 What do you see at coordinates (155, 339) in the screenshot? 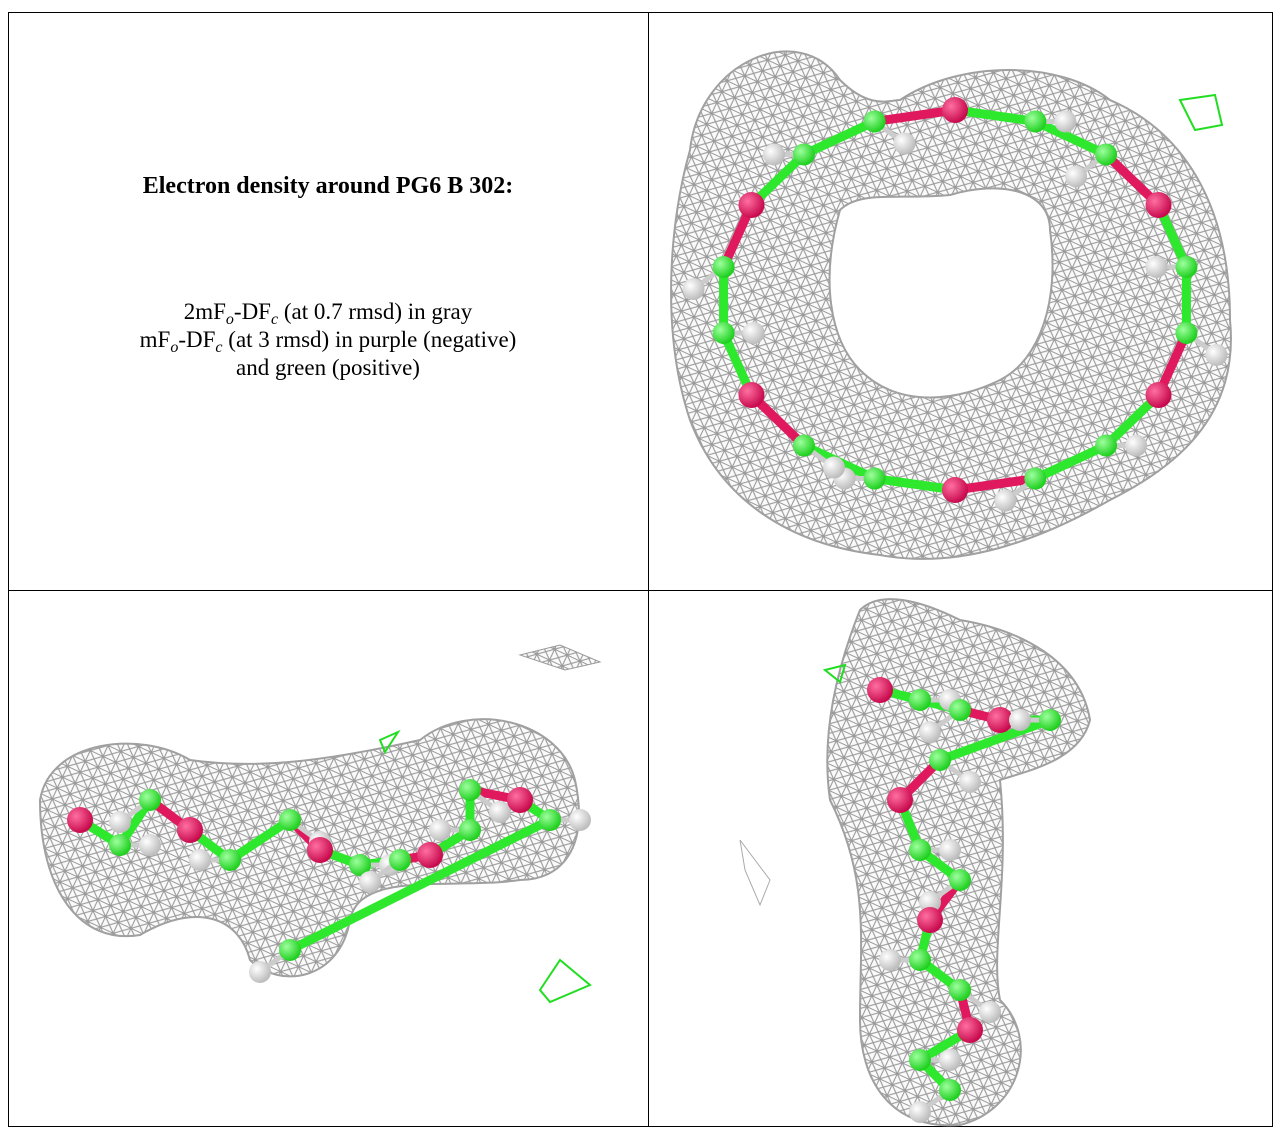
I see `caption-text: mF` at bounding box center [155, 339].